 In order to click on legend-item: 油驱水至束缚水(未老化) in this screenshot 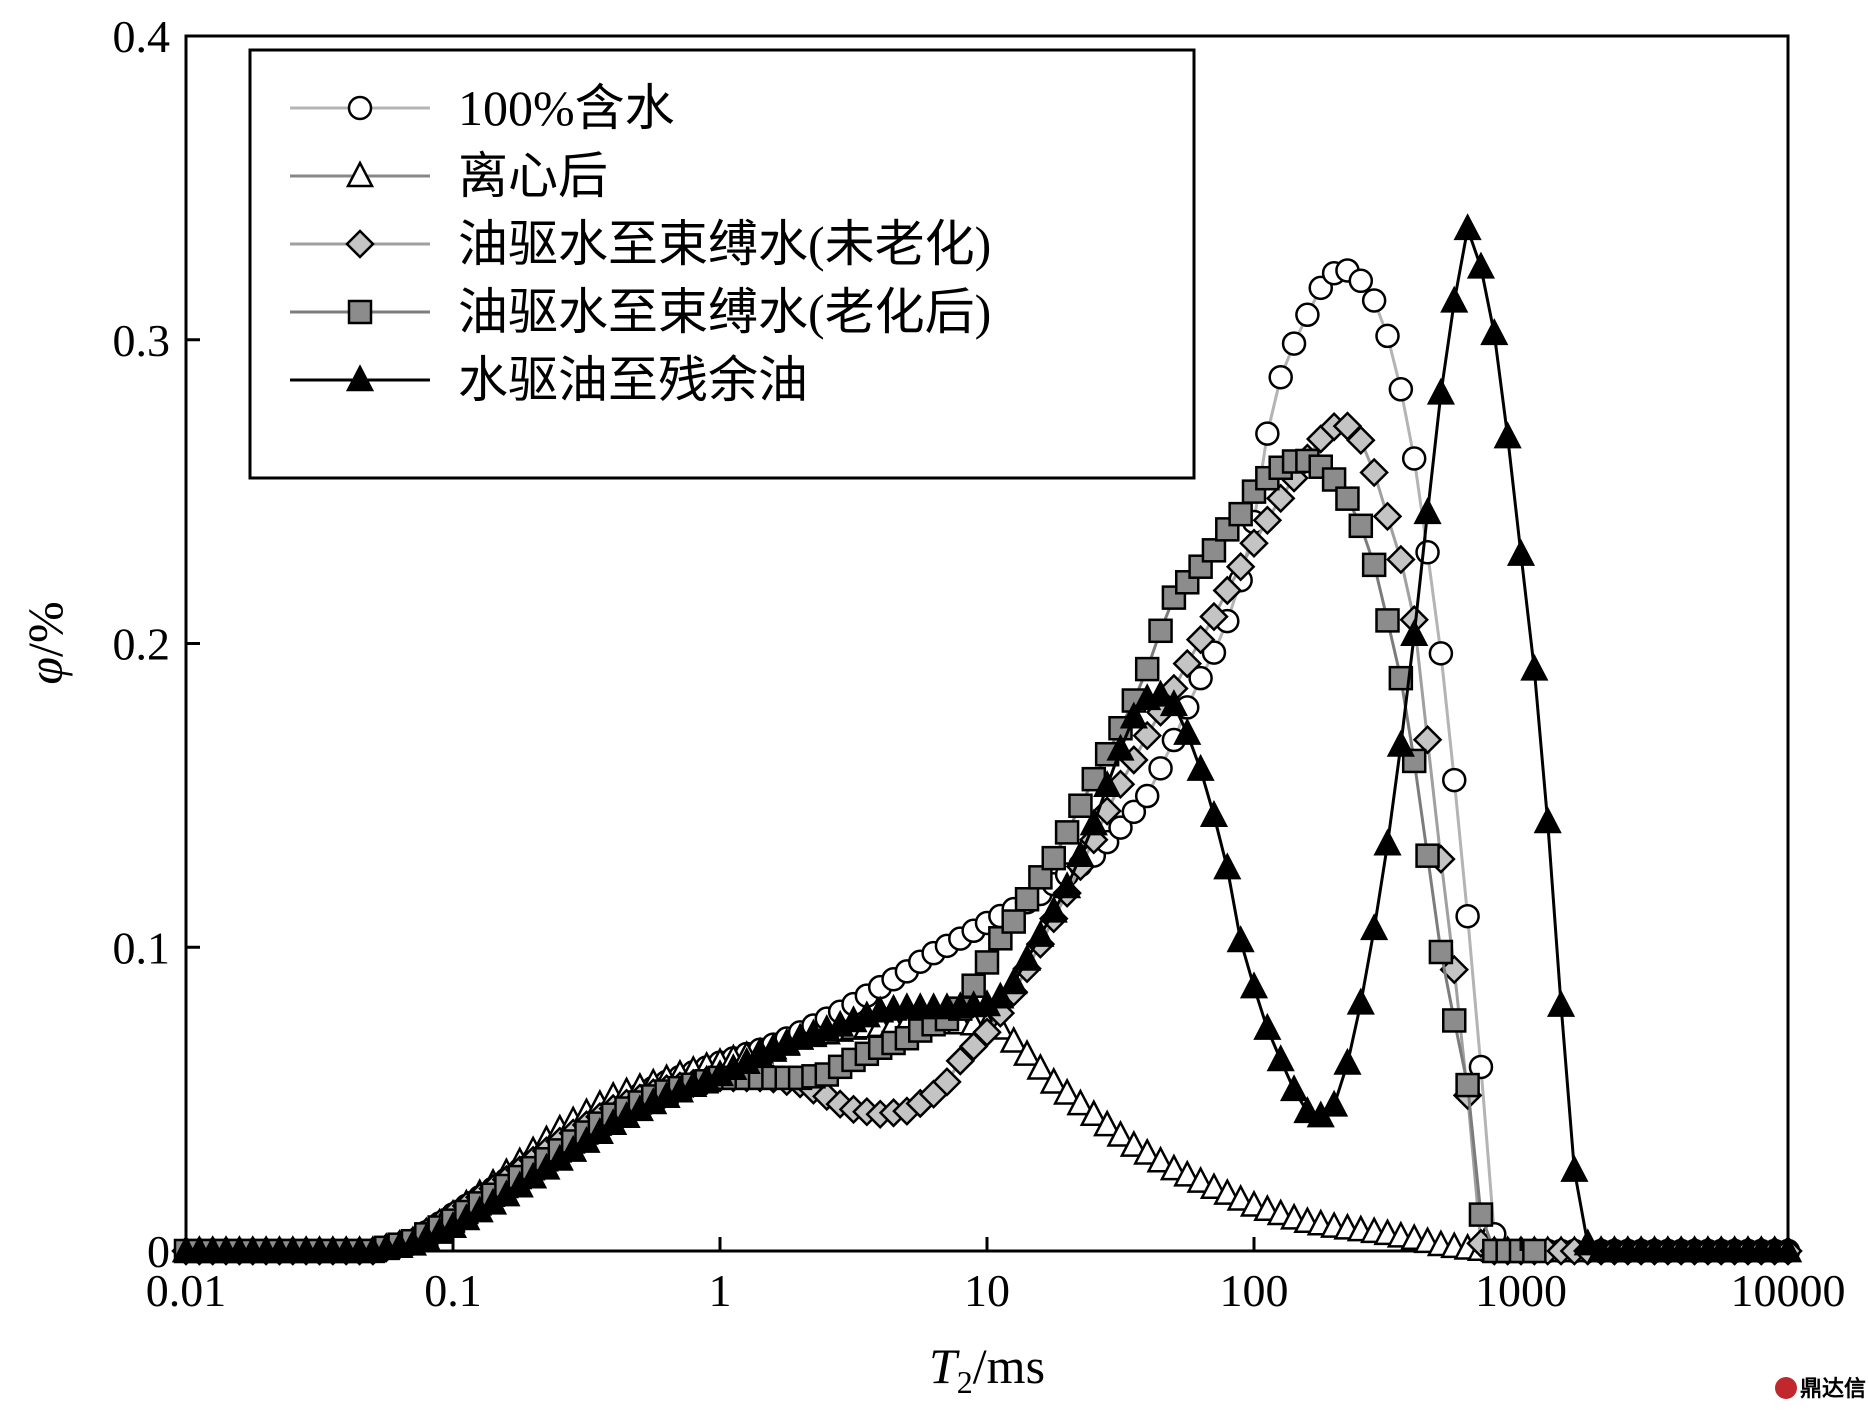, I will do `click(640, 244)`.